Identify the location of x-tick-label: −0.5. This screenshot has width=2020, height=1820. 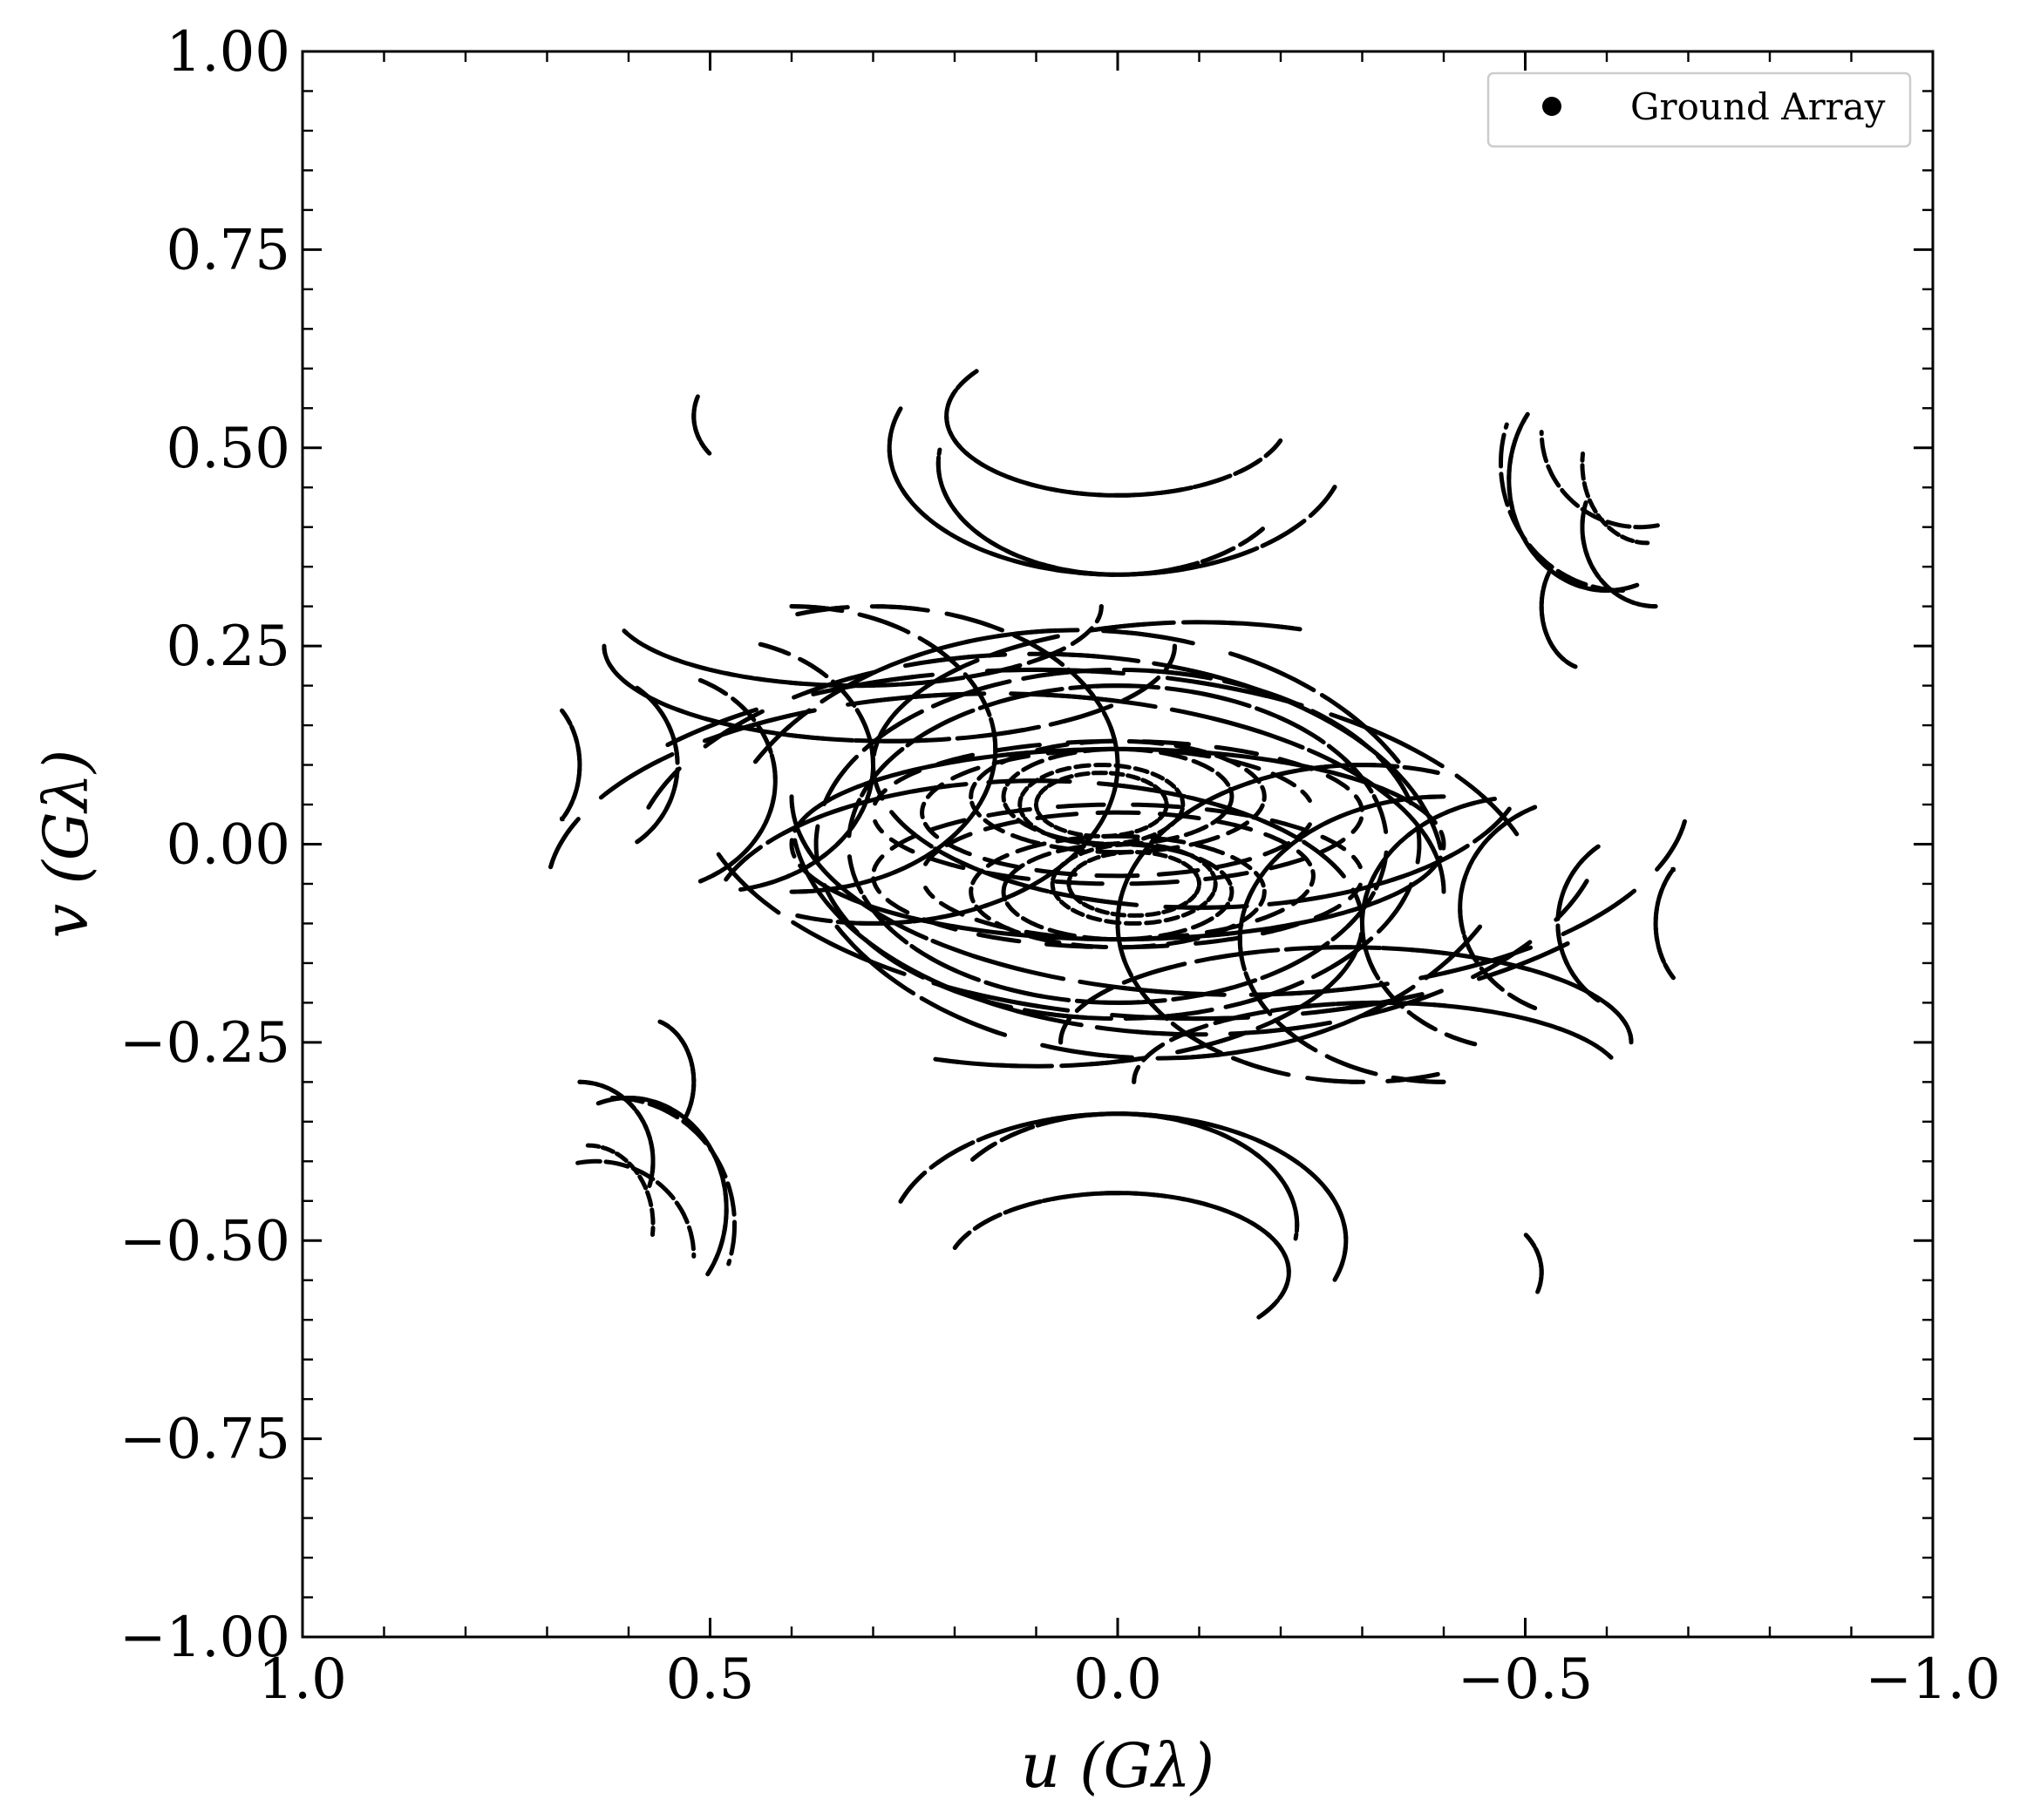
(1525, 1679).